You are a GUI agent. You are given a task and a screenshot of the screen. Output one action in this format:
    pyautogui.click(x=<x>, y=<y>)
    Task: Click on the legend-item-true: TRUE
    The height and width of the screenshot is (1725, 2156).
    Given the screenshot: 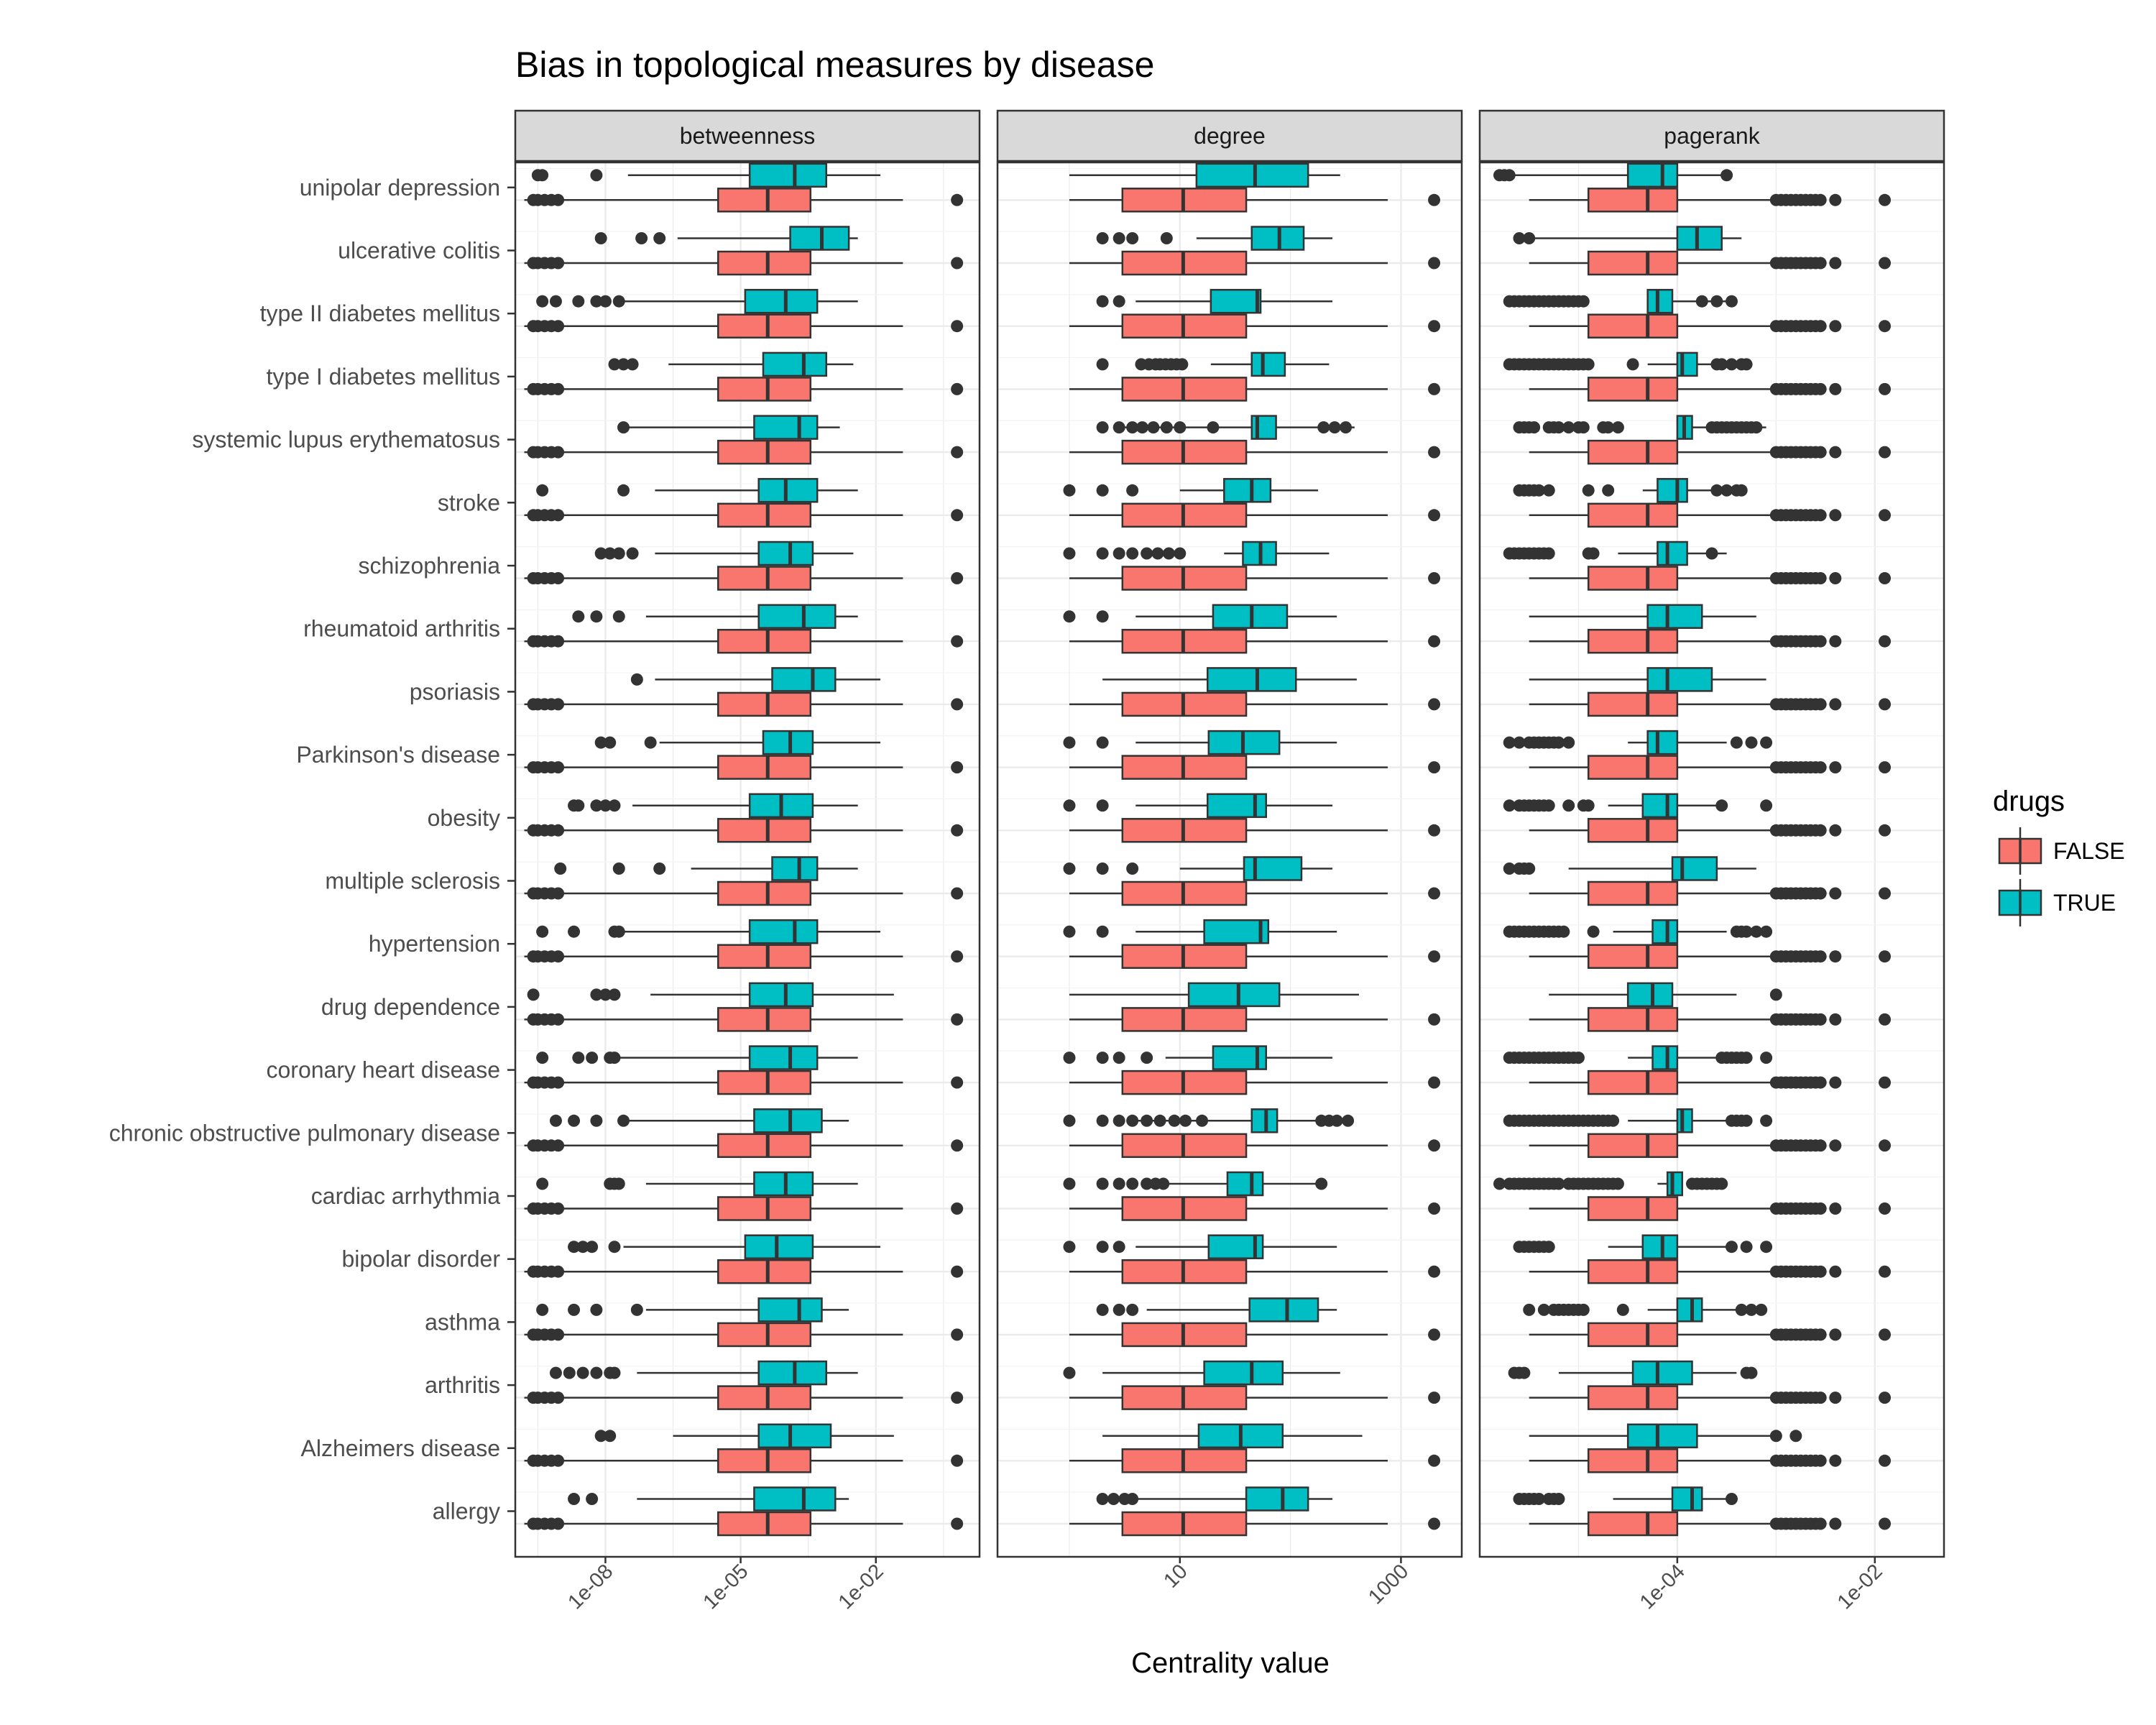 What is the action you would take?
    pyautogui.click(x=2057, y=902)
    